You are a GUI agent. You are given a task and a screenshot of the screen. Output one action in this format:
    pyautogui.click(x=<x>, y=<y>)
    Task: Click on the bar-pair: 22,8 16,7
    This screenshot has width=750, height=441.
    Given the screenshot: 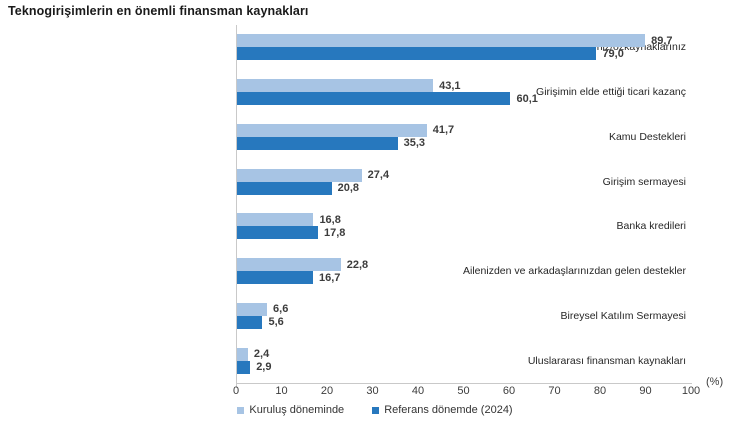 What is the action you would take?
    pyautogui.click(x=302, y=271)
    